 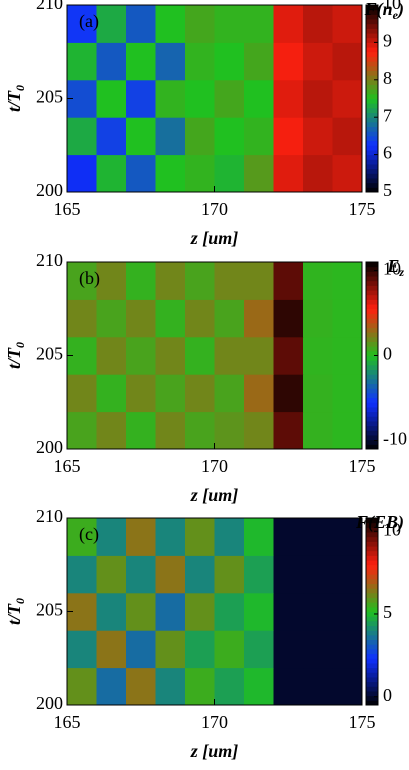 What do you see at coordinates (392, 6) in the screenshot?
I see `colorbar-tick-label: 10` at bounding box center [392, 6].